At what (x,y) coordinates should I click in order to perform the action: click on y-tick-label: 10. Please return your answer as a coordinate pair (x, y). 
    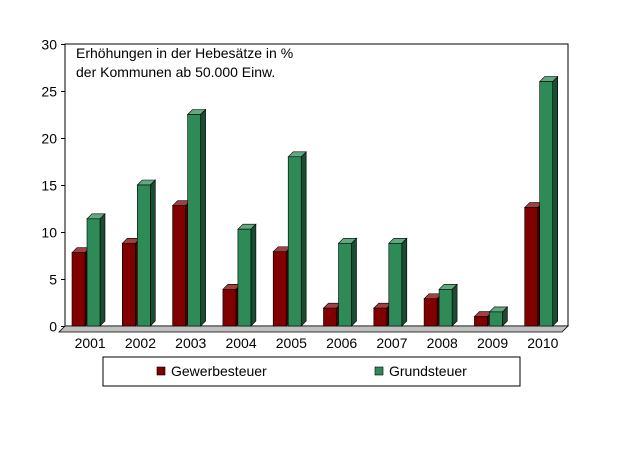
    Looking at the image, I should click on (49, 233).